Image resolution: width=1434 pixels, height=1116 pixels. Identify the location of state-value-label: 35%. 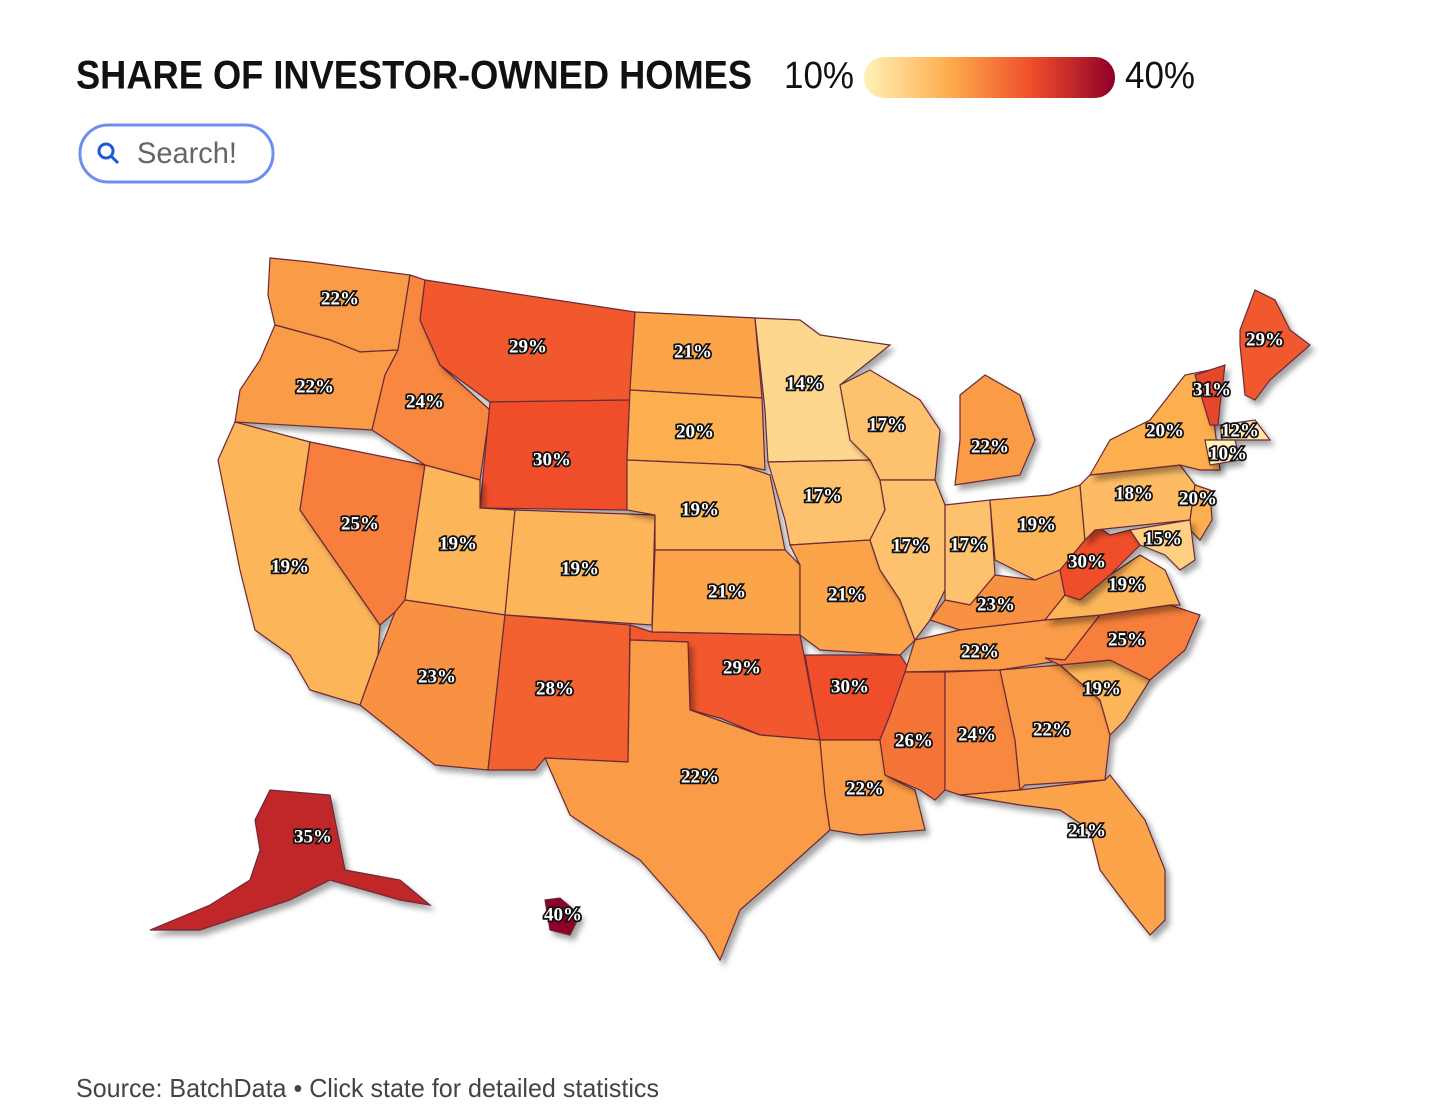
(313, 836).